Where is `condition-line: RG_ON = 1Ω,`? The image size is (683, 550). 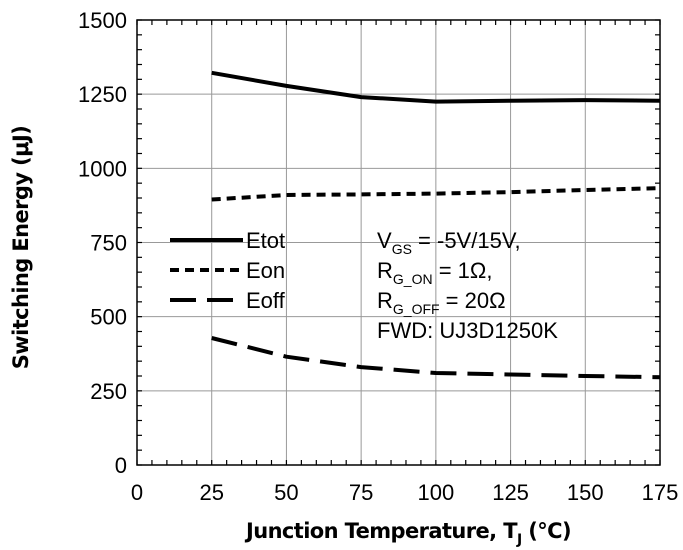
condition-line: RG_ON = 1Ω, is located at coordinates (434, 272).